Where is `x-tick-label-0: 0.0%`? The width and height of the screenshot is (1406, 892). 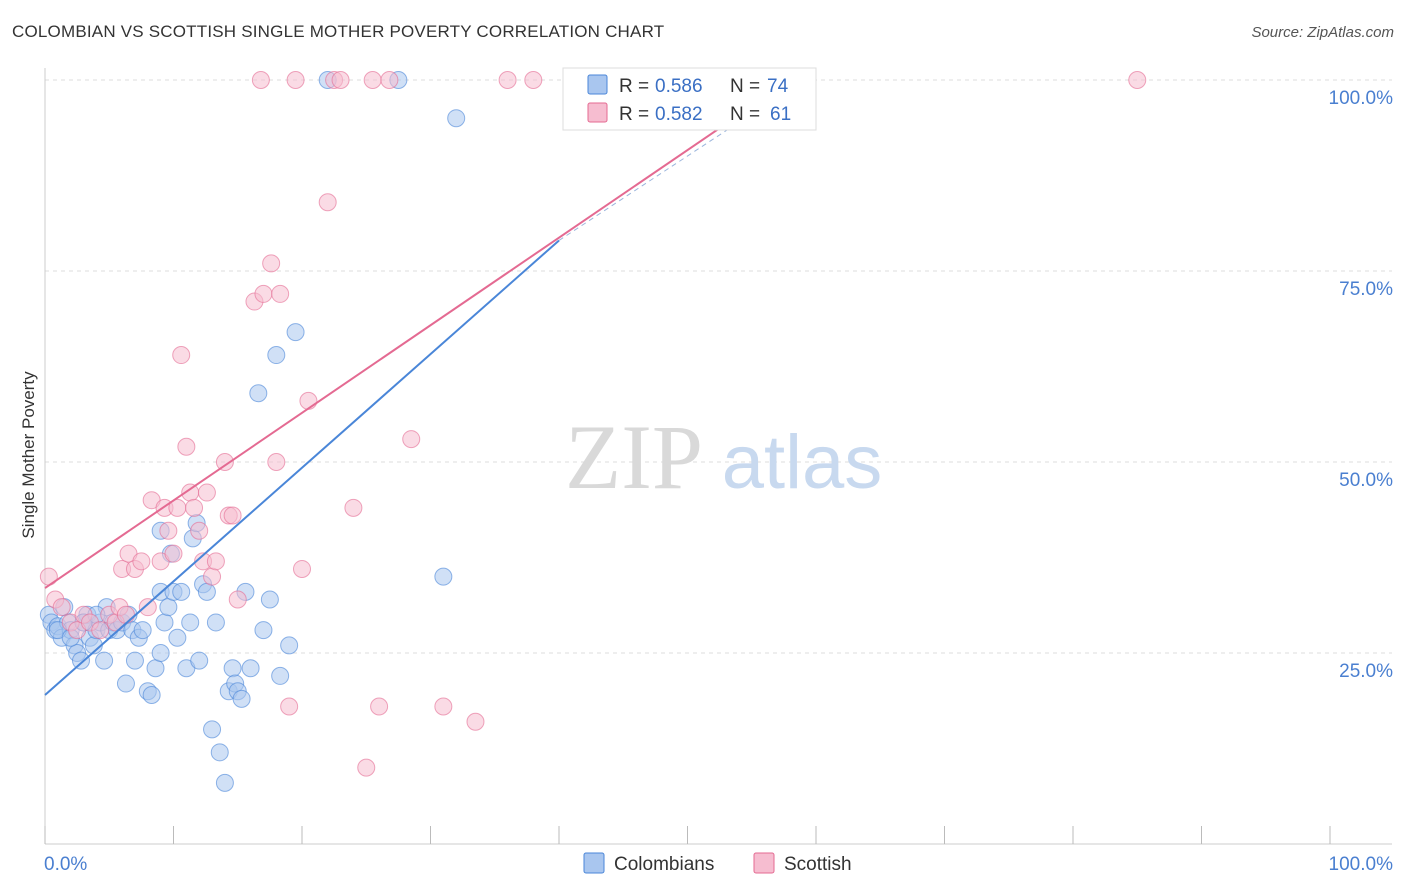
x-tick-label-0: 0.0% is located at coordinates (65, 864).